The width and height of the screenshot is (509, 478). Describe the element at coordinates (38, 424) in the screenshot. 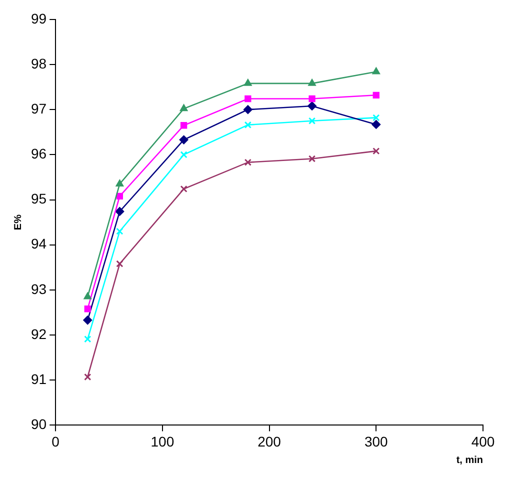

I see `y-tick-label: 90` at that location.